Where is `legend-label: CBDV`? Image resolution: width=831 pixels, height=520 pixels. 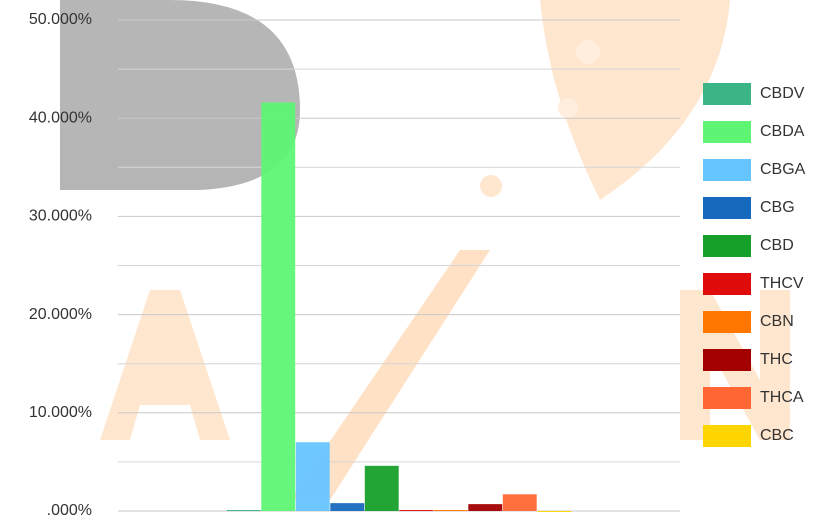
legend-label: CBDV is located at coordinates (782, 93).